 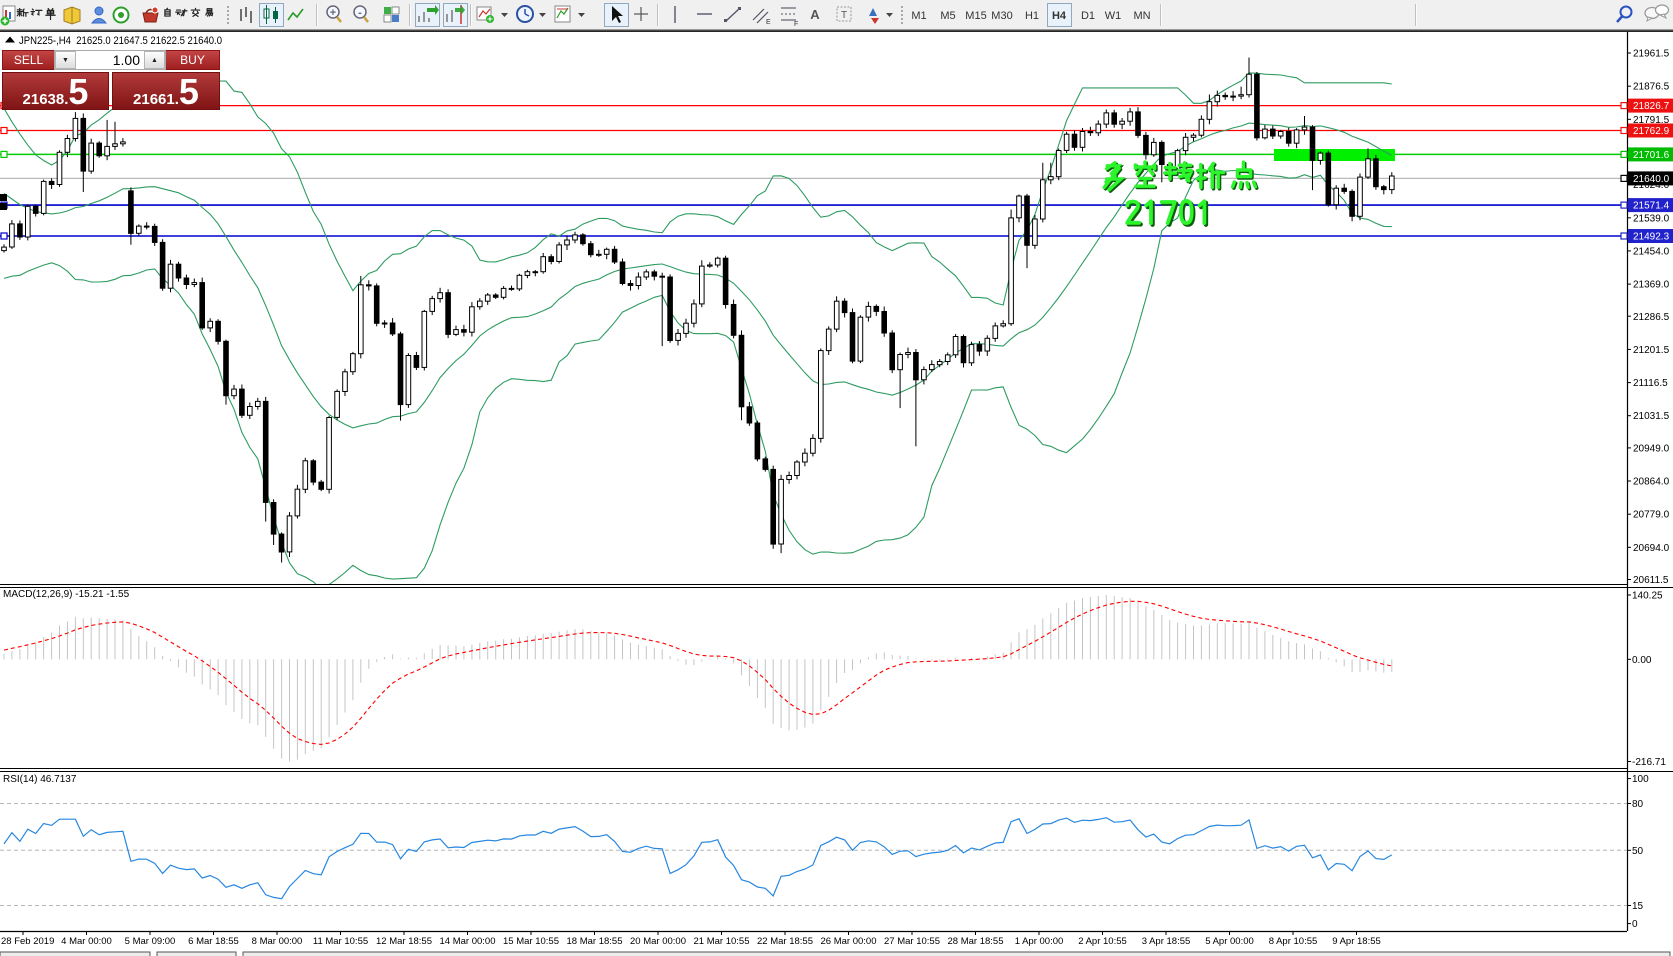 What do you see at coordinates (1102, 941) in the screenshot?
I see `svg-text: 2 Apr 10:55` at bounding box center [1102, 941].